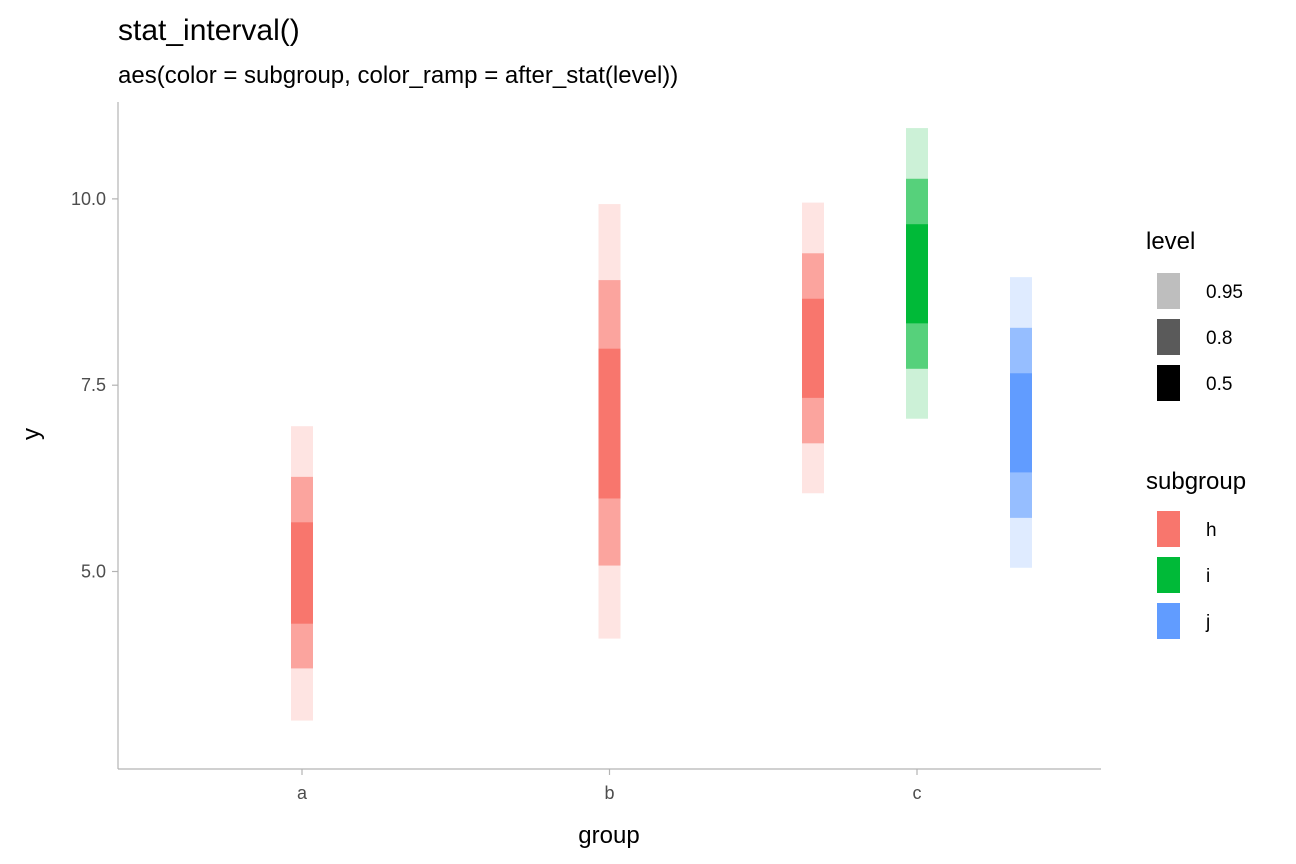 Image resolution: width=1296 pixels, height=864 pixels. I want to click on chart-title: stat_interval(), so click(209, 30).